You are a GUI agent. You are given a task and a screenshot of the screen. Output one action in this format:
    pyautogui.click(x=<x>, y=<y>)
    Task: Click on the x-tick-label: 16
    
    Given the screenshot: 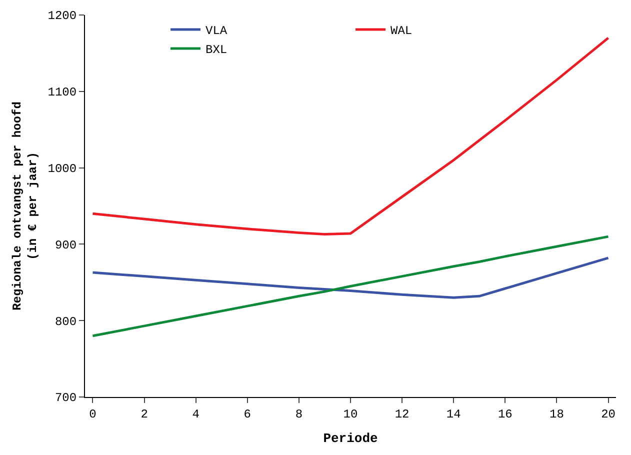 What is the action you would take?
    pyautogui.click(x=505, y=414)
    